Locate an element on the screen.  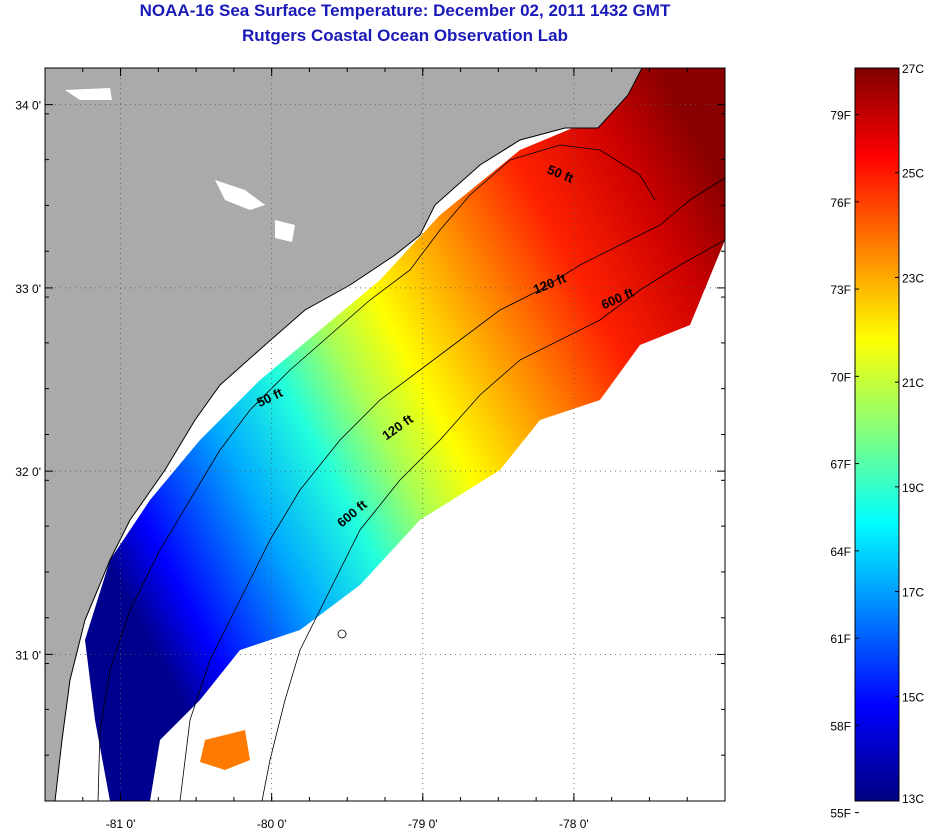
colorbar-label-f: 55F is located at coordinates (840, 814).